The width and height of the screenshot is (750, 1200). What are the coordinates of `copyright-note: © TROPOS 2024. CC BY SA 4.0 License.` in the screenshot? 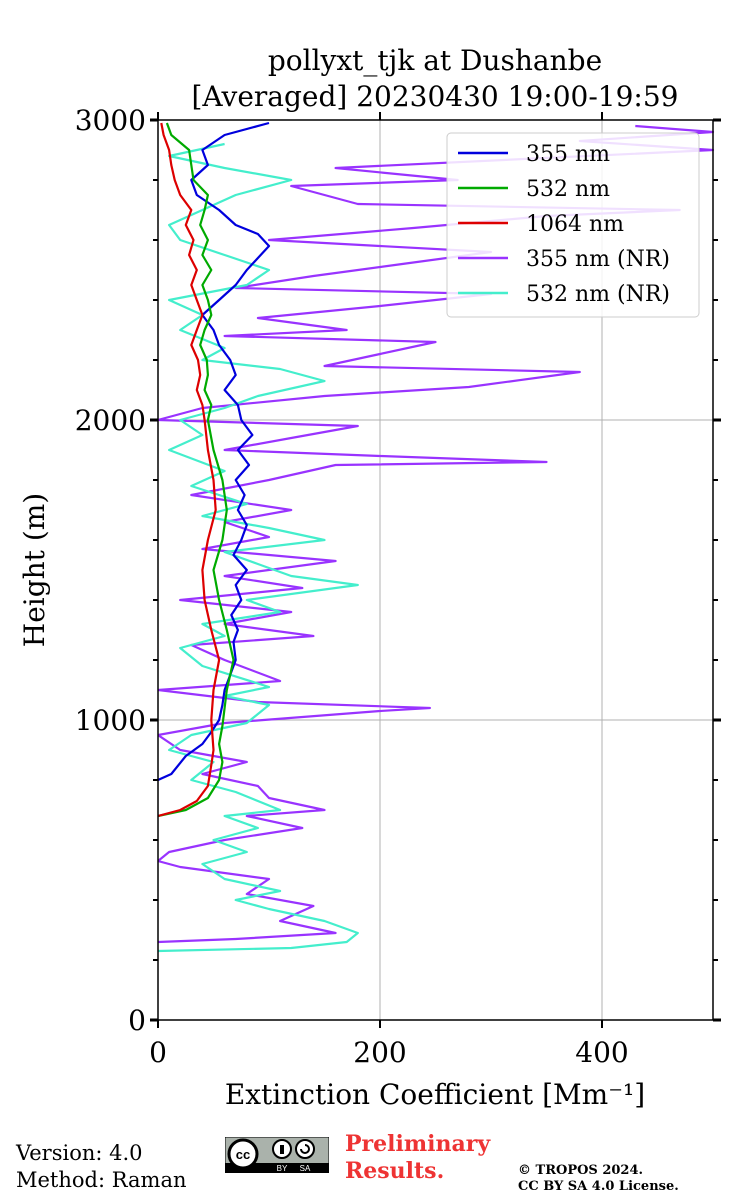 It's located at (598, 1179).